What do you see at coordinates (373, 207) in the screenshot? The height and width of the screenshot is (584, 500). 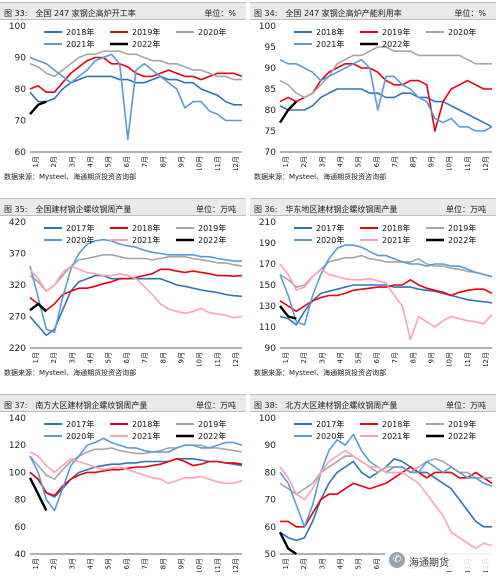 I see `panel-header: 图 36: 华东地区建材钢企螺纹钢周产量 单位：万吨` at bounding box center [373, 207].